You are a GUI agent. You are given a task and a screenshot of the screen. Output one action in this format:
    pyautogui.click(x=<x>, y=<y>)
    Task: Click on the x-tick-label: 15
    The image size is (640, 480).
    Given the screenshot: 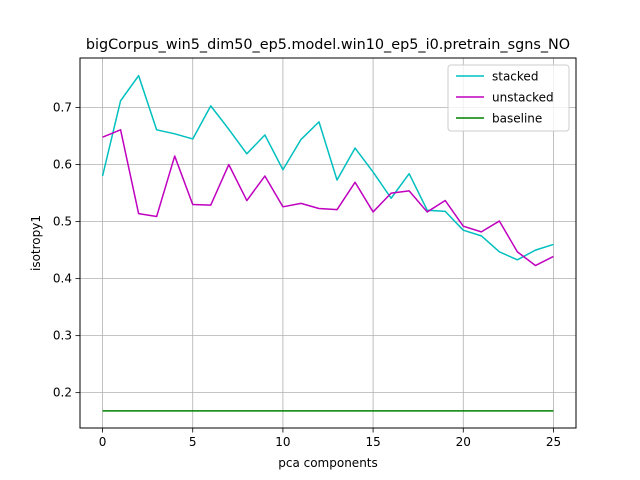 What is the action you would take?
    pyautogui.click(x=372, y=442)
    